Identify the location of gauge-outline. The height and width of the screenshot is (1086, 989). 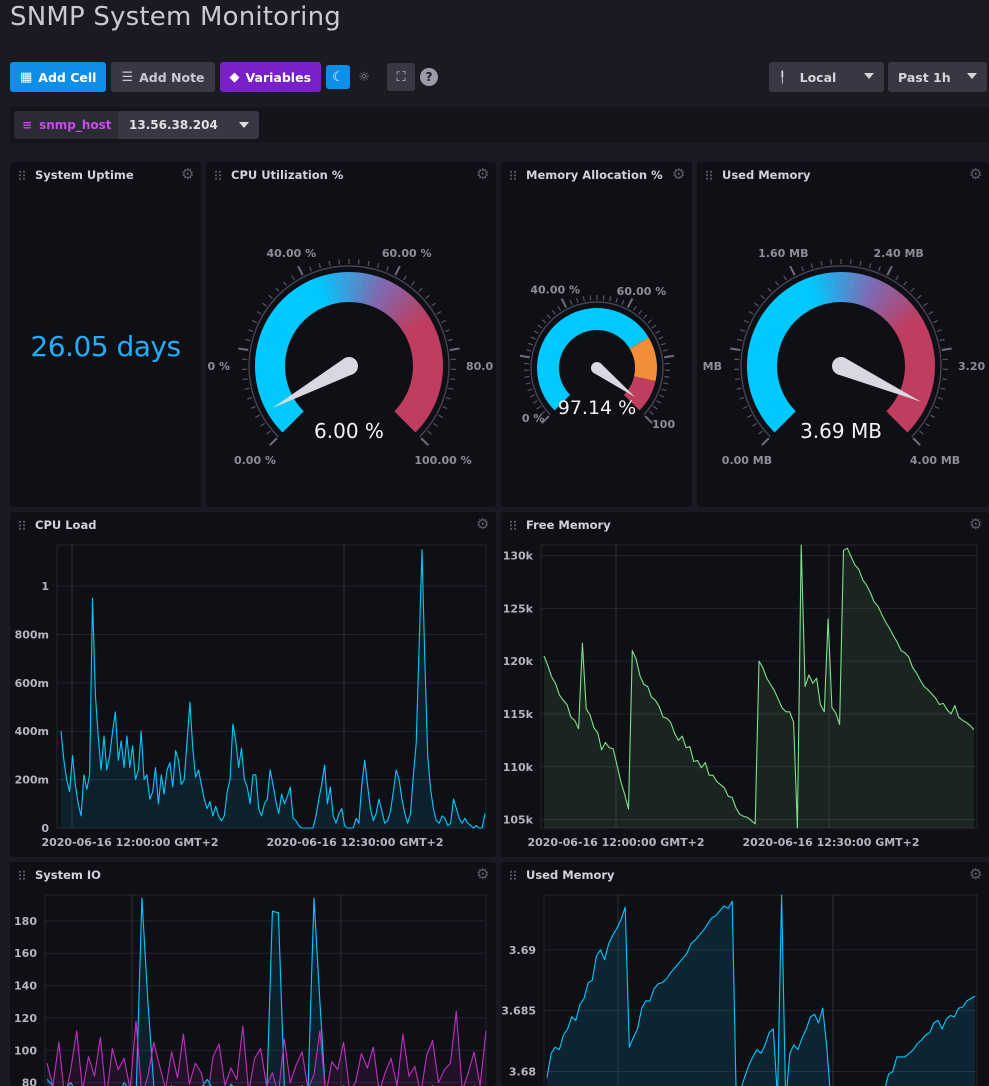
(349, 351).